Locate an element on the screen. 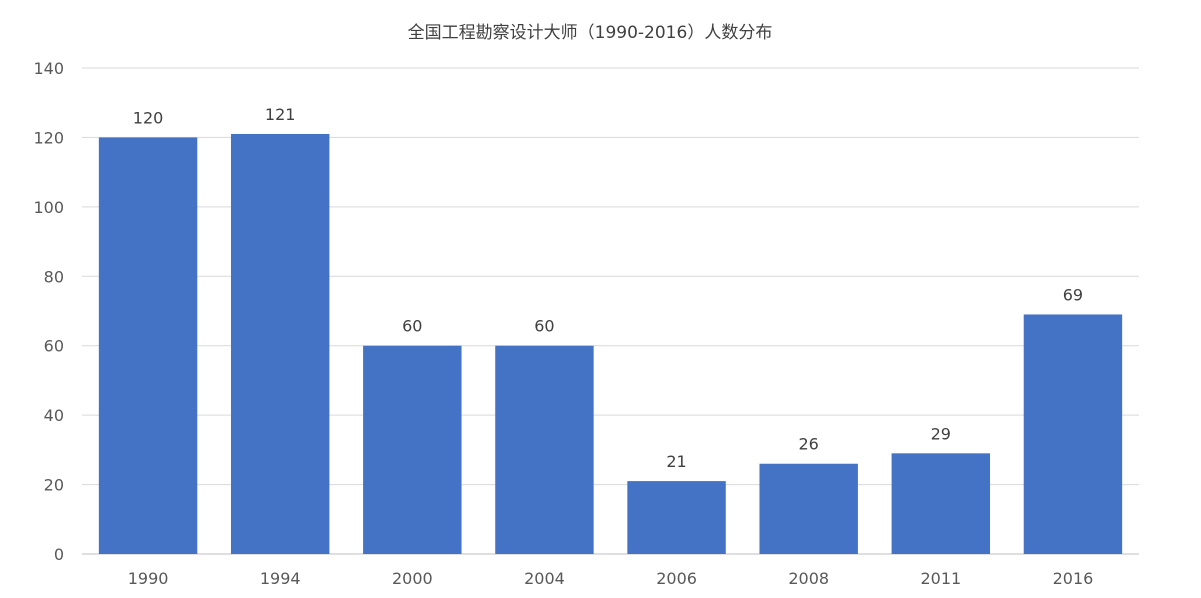 This screenshot has height=598, width=1201. bar-2016 is located at coordinates (1073, 434).